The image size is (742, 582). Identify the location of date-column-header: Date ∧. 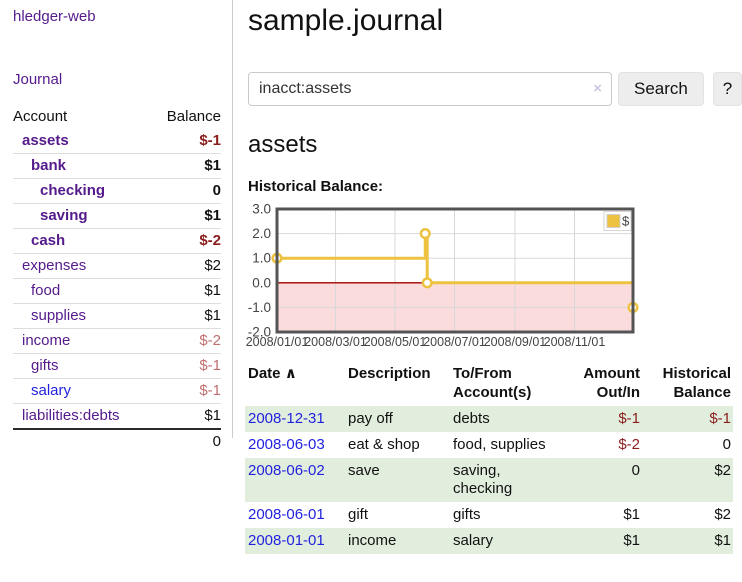
(272, 373).